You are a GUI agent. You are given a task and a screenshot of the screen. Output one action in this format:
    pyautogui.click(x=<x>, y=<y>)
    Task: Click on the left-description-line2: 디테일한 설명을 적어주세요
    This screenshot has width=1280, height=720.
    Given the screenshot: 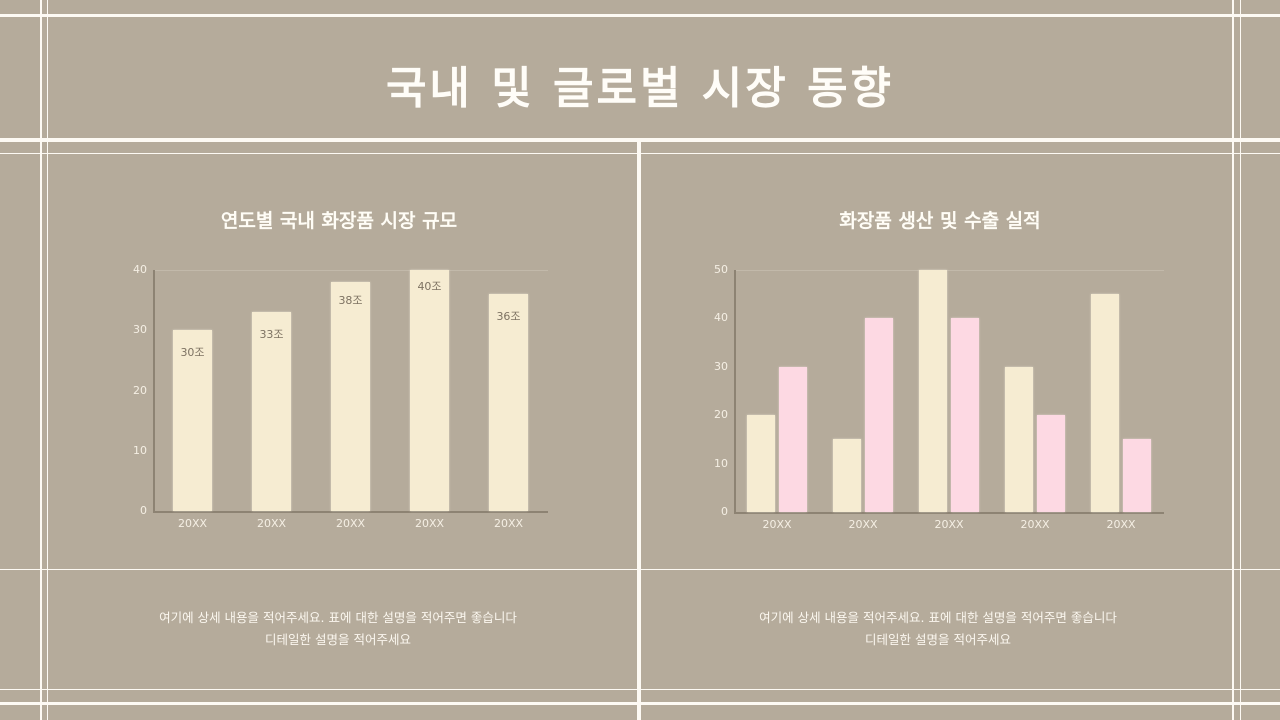 What is the action you would take?
    pyautogui.click(x=338, y=639)
    